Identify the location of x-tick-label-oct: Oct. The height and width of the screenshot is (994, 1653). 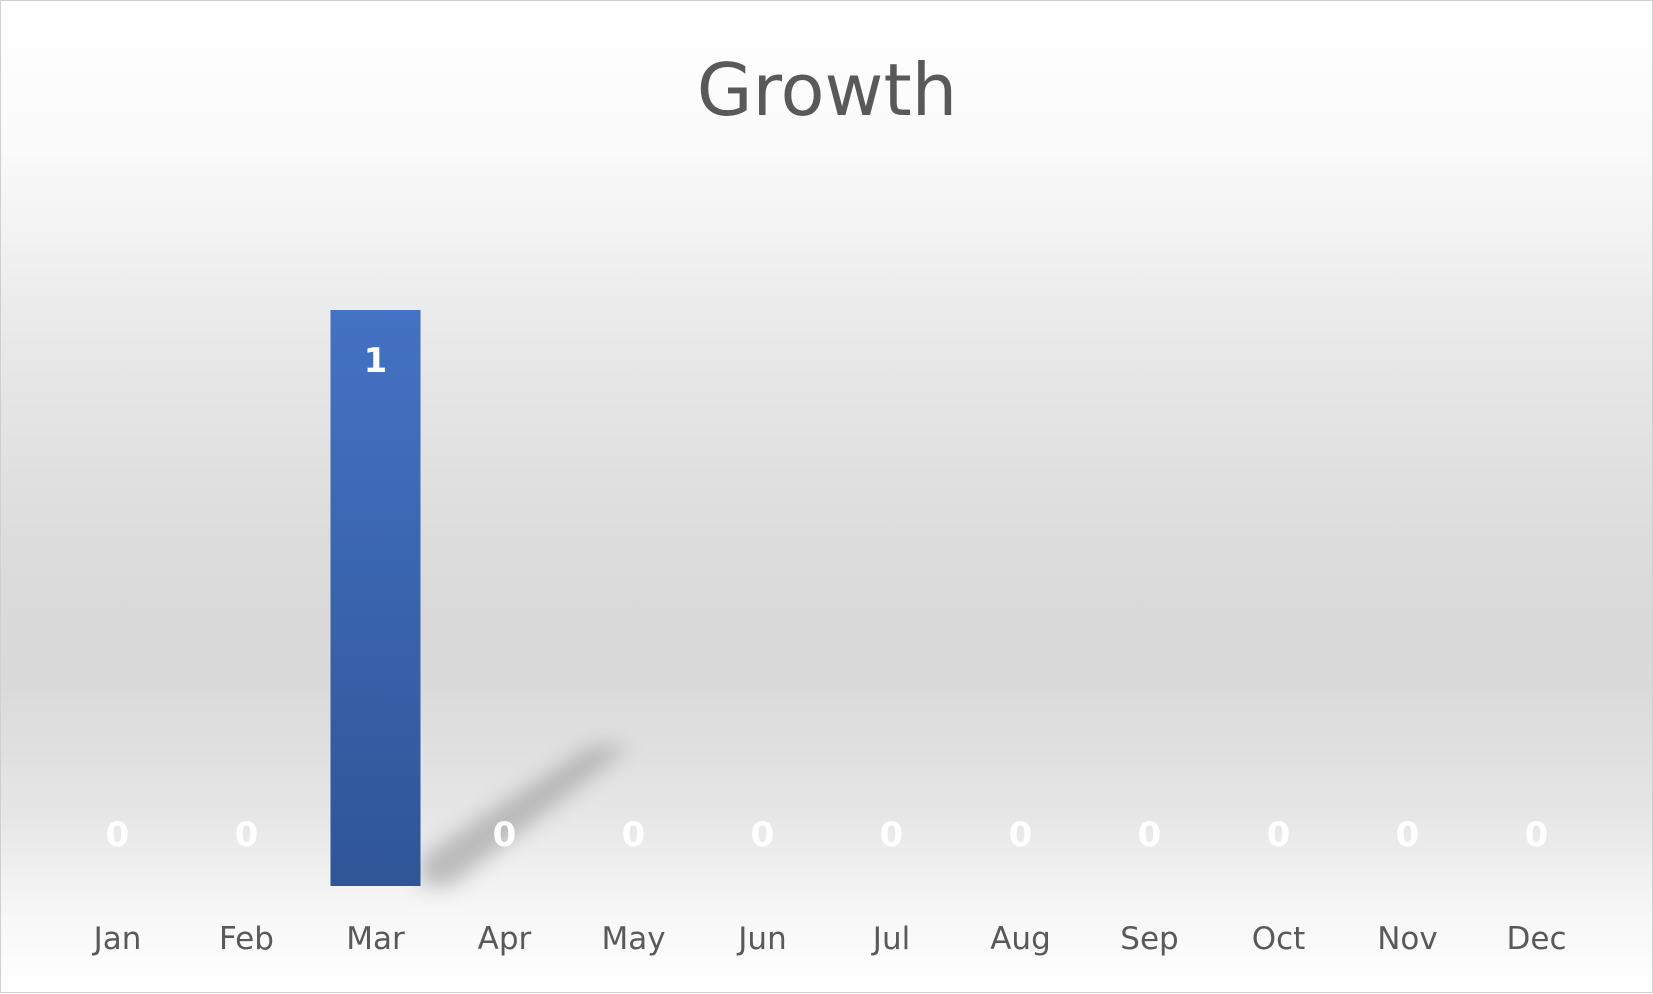
(1279, 939).